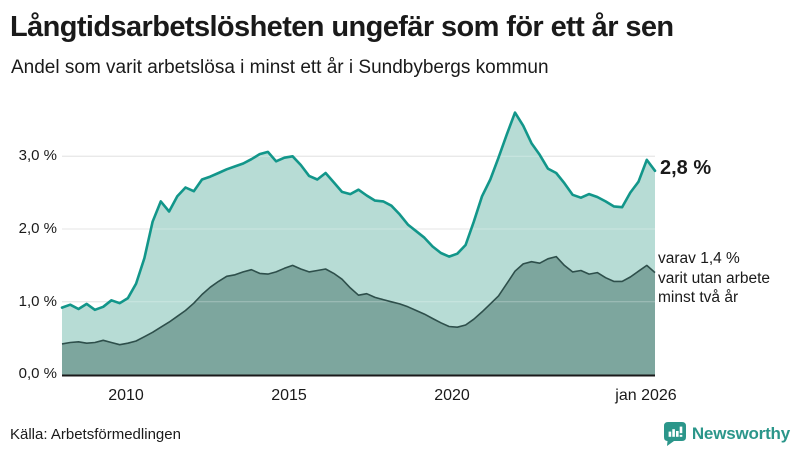 Image resolution: width=800 pixels, height=450 pixels. Describe the element at coordinates (699, 258) in the screenshot. I see `two-year-note-line-1: varav 1,4 %` at that location.